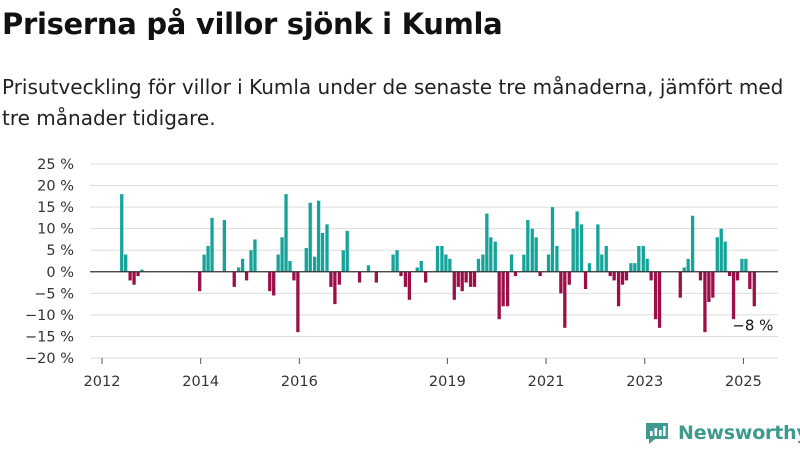 The image size is (800, 450). Describe the element at coordinates (743, 382) in the screenshot. I see `x-tick-label: 2025` at that location.